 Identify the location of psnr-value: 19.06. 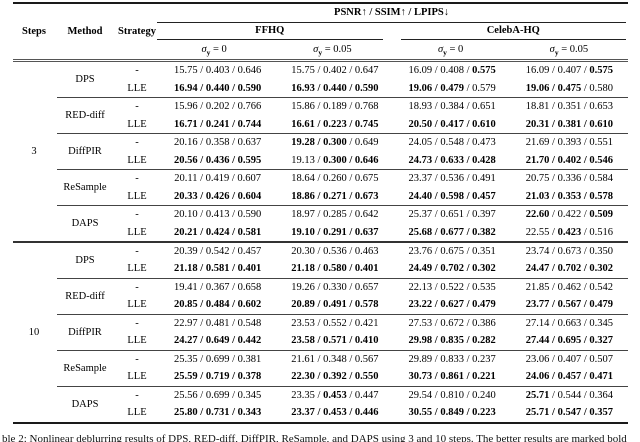
(537, 88).